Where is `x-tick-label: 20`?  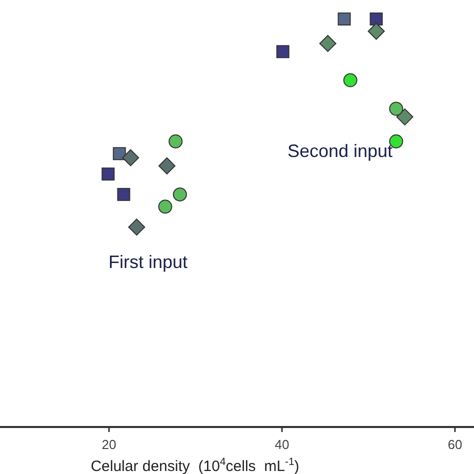
x-tick-label: 20 is located at coordinates (109, 444).